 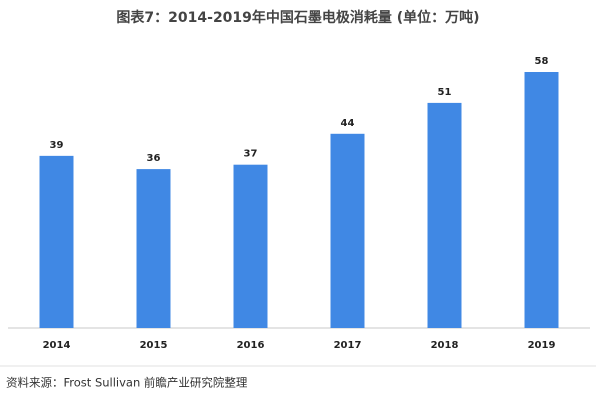 I want to click on x-tick-label: 2014, so click(x=57, y=345).